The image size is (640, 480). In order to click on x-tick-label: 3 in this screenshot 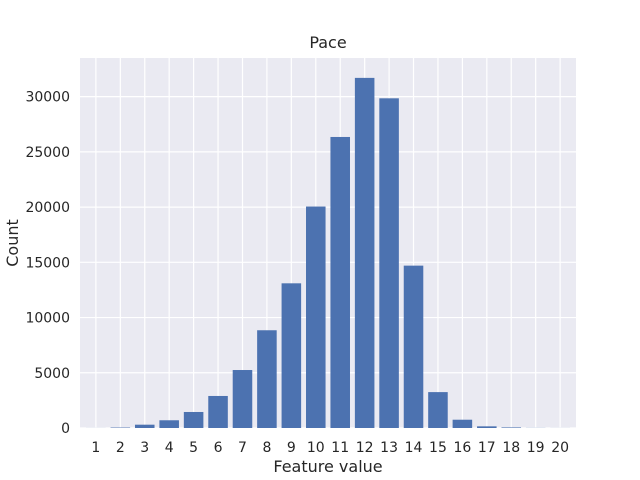, I will do `click(144, 448)`.